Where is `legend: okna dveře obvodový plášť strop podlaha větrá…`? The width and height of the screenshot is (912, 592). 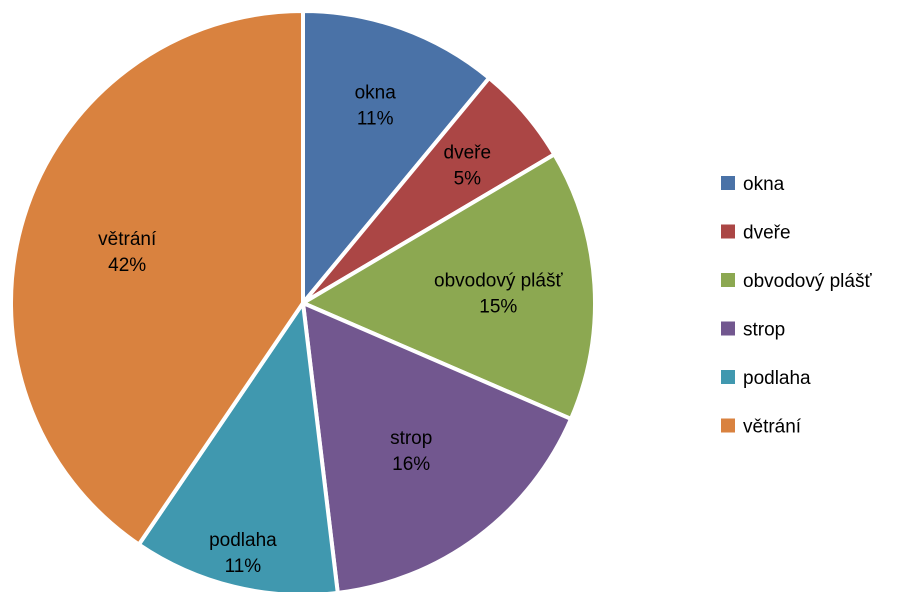
legend: okna dveře obvodový plášť strop podlaha větrá… is located at coordinates (796, 306).